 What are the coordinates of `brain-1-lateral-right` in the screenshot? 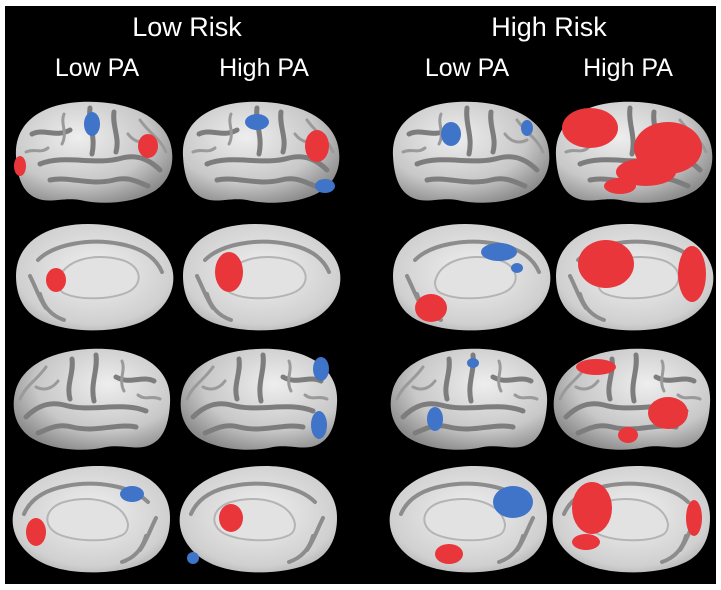 It's located at (92, 399).